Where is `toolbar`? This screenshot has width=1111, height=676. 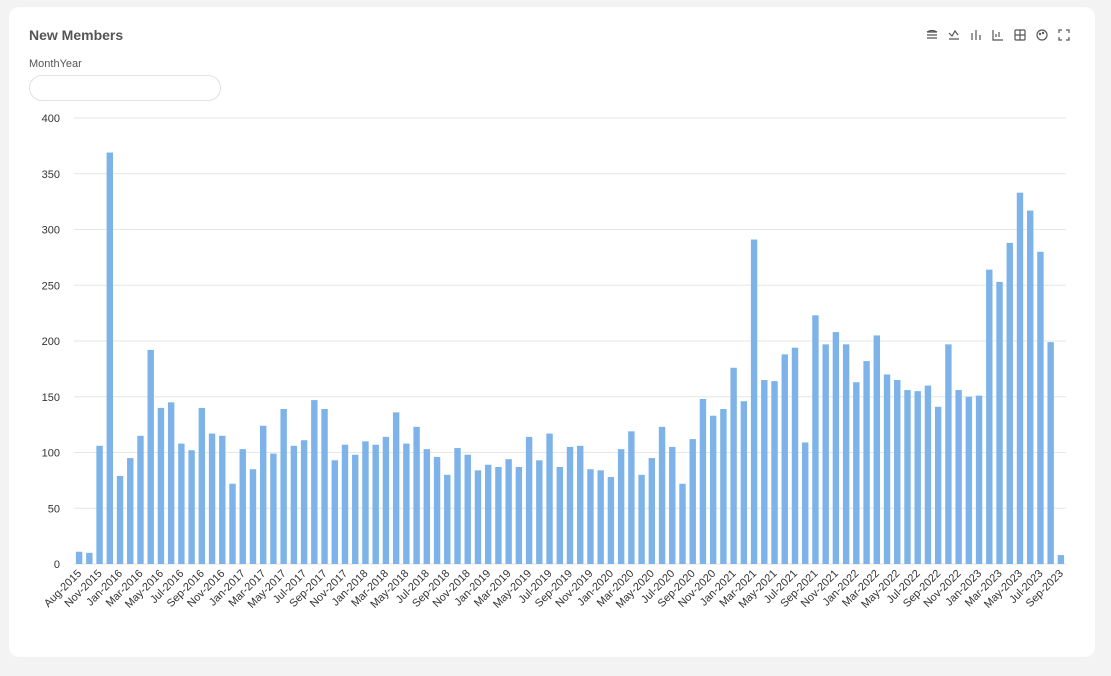
toolbar is located at coordinates (998, 35).